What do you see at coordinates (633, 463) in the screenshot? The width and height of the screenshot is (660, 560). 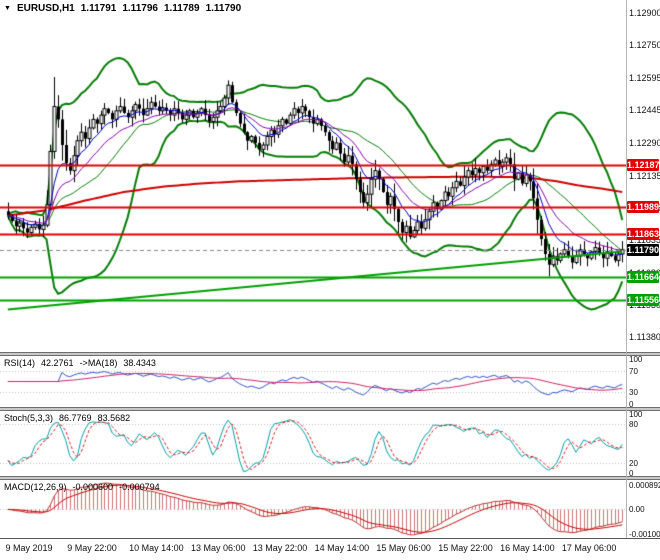 I see `indicator-axis-label: 20` at bounding box center [633, 463].